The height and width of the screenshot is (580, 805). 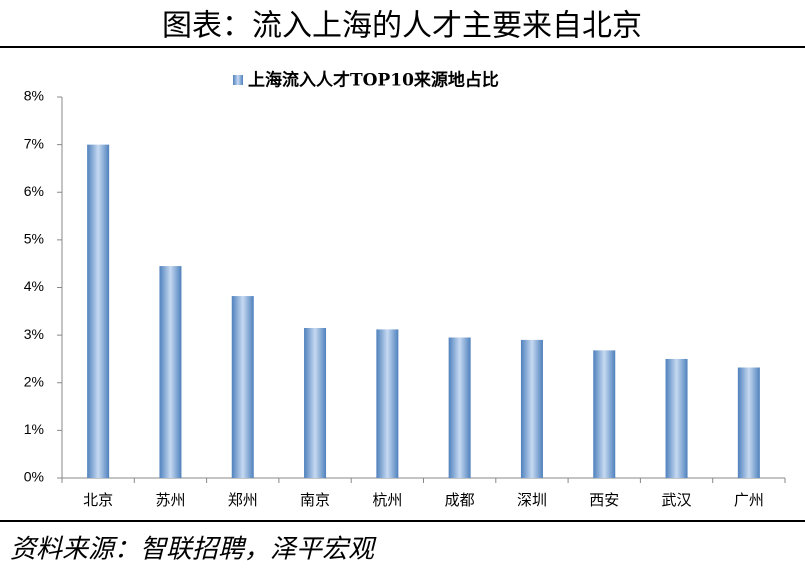 I want to click on y-tick-label: 3%, so click(x=34, y=334).